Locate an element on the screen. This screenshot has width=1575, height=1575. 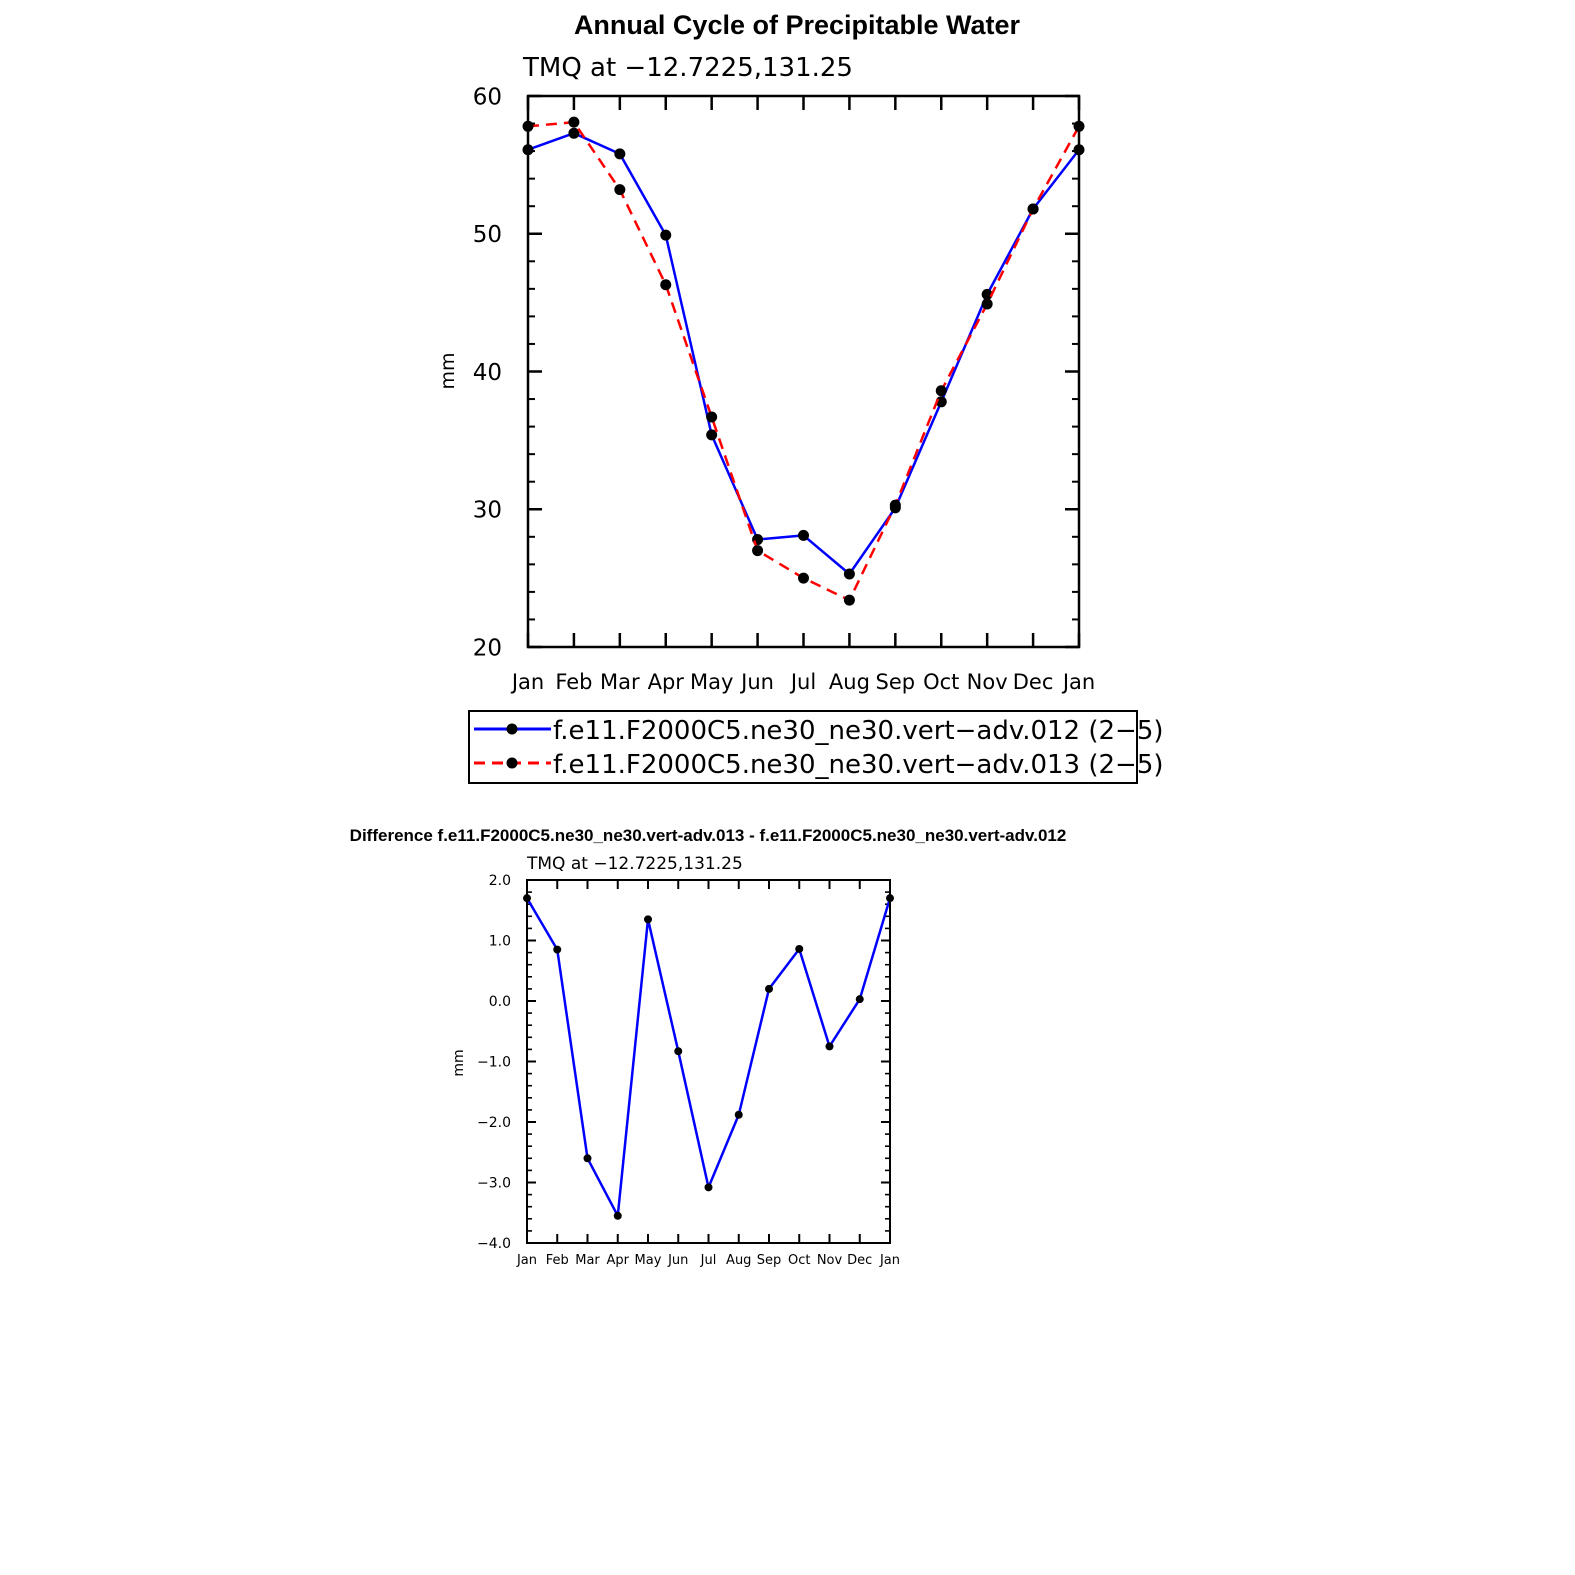
y-tick-label: 60 is located at coordinates (487, 97).